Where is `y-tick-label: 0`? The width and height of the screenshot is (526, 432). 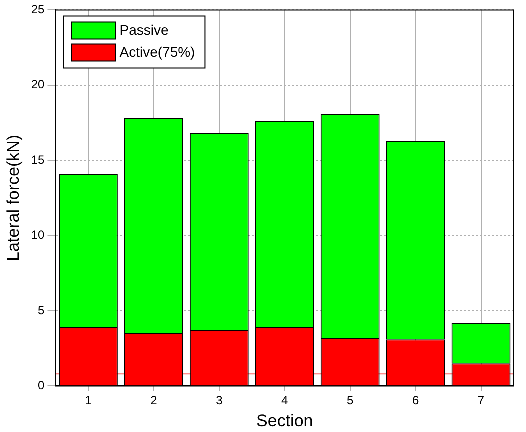 y-tick-label: 0 is located at coordinates (42, 385).